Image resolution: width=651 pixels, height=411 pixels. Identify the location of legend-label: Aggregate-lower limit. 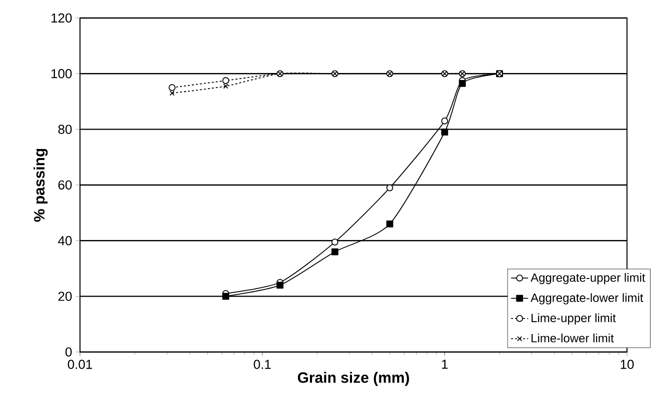
(587, 298).